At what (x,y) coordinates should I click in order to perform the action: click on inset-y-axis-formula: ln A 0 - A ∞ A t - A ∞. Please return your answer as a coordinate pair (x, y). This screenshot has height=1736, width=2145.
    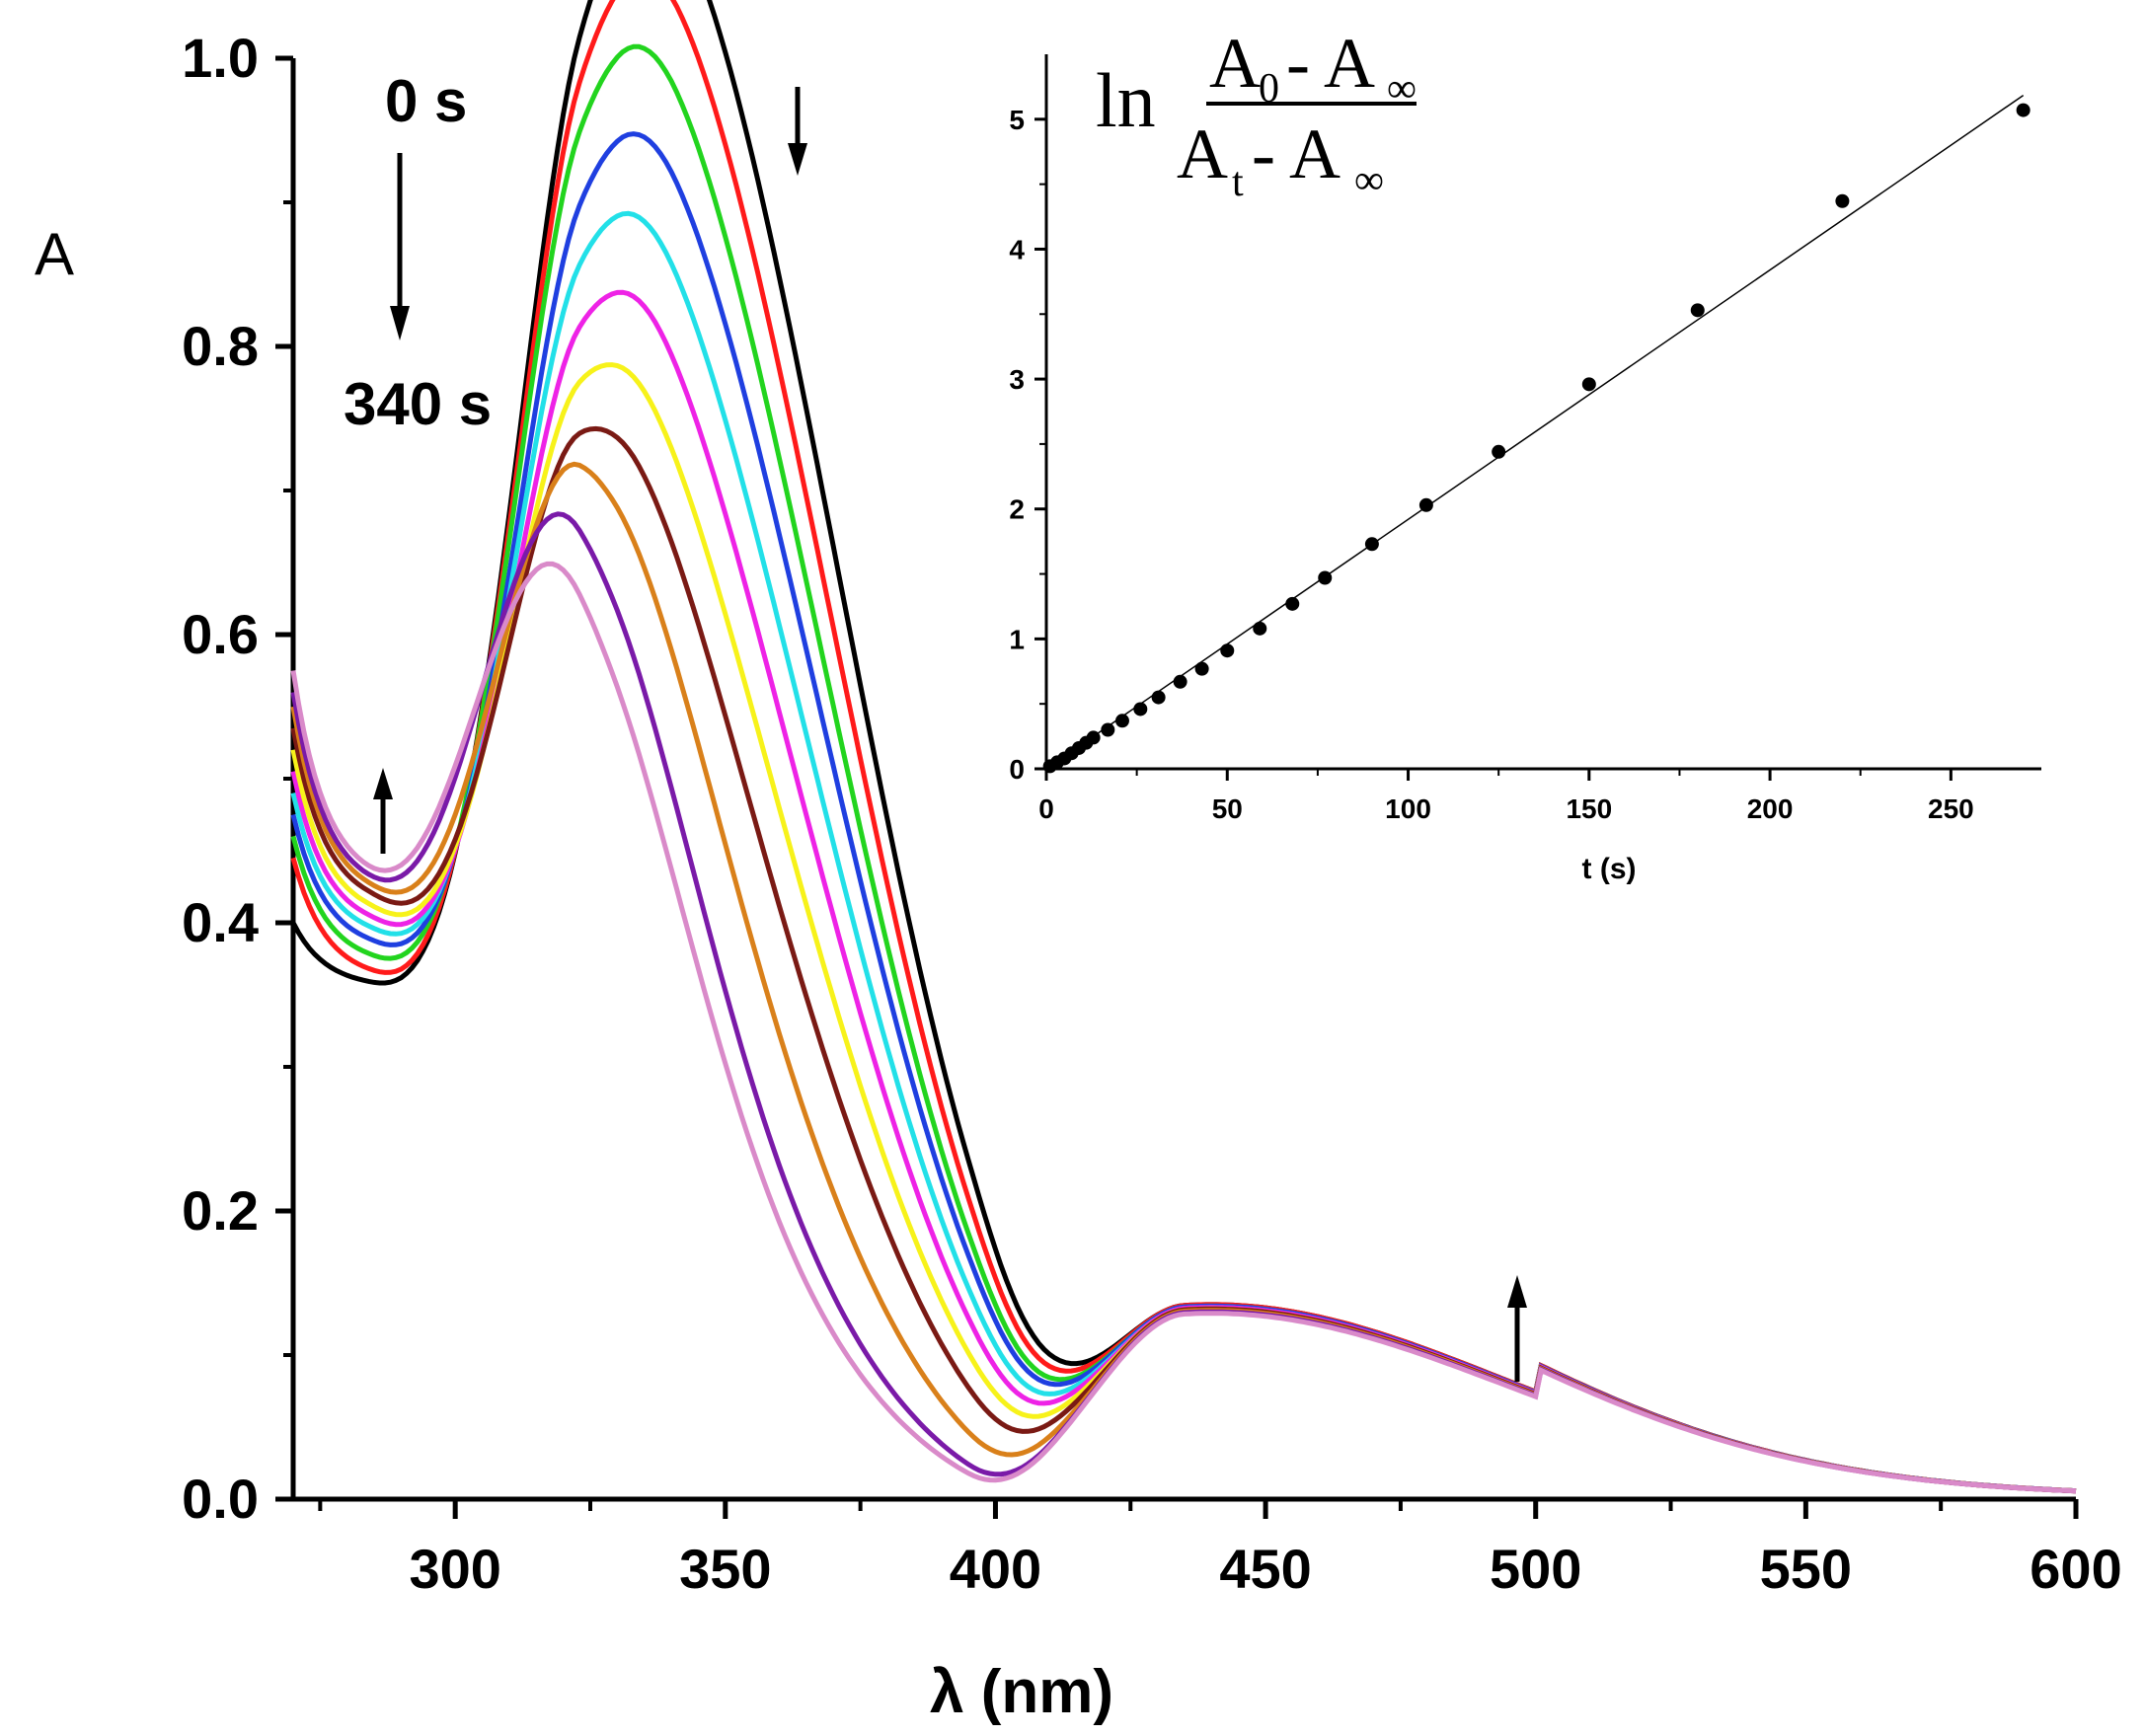
    Looking at the image, I should click on (1256, 114).